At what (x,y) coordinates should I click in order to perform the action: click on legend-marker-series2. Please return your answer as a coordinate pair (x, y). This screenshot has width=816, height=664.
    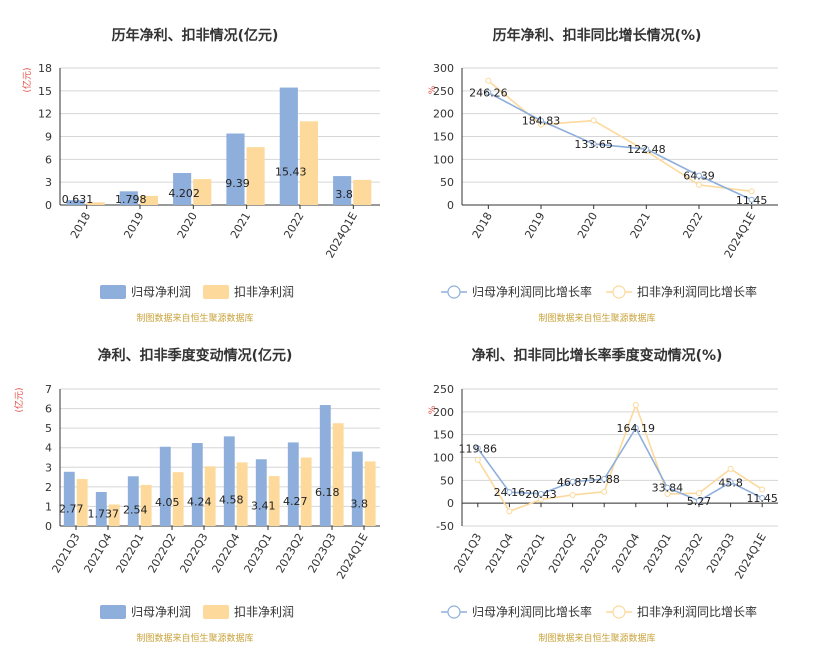
    Looking at the image, I should click on (619, 612).